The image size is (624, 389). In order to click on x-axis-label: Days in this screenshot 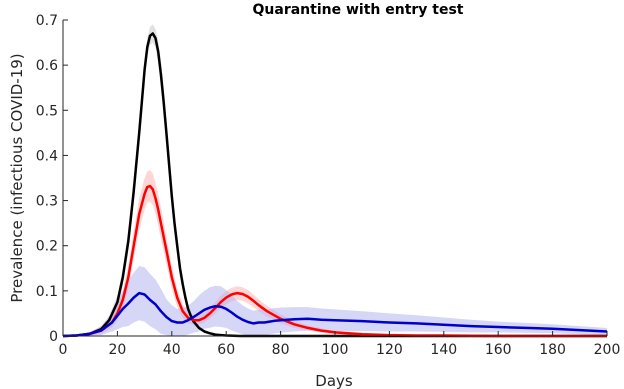, I will do `click(334, 380)`.